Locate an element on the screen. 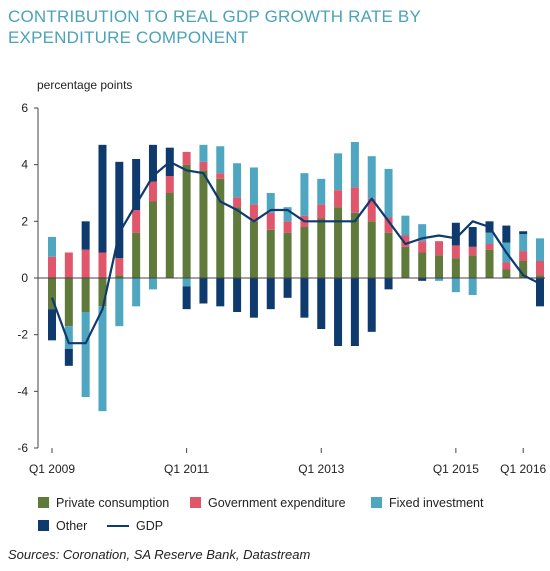 The height and width of the screenshot is (571, 550). legend-swatch-other is located at coordinates (43, 525).